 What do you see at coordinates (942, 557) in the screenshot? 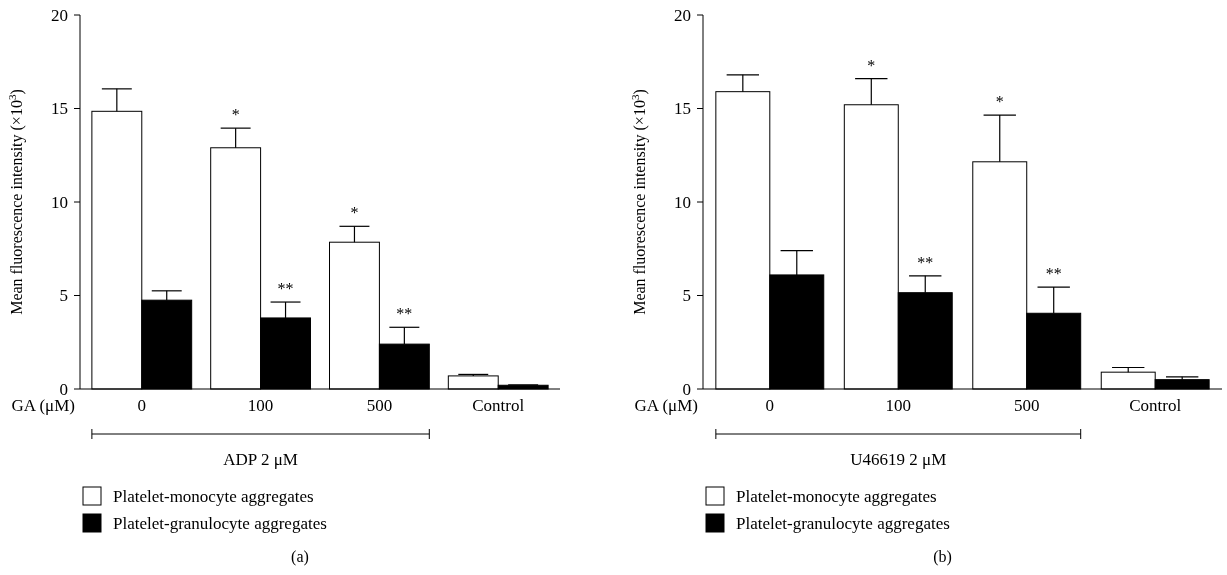
I see `text: (b)` at bounding box center [942, 557].